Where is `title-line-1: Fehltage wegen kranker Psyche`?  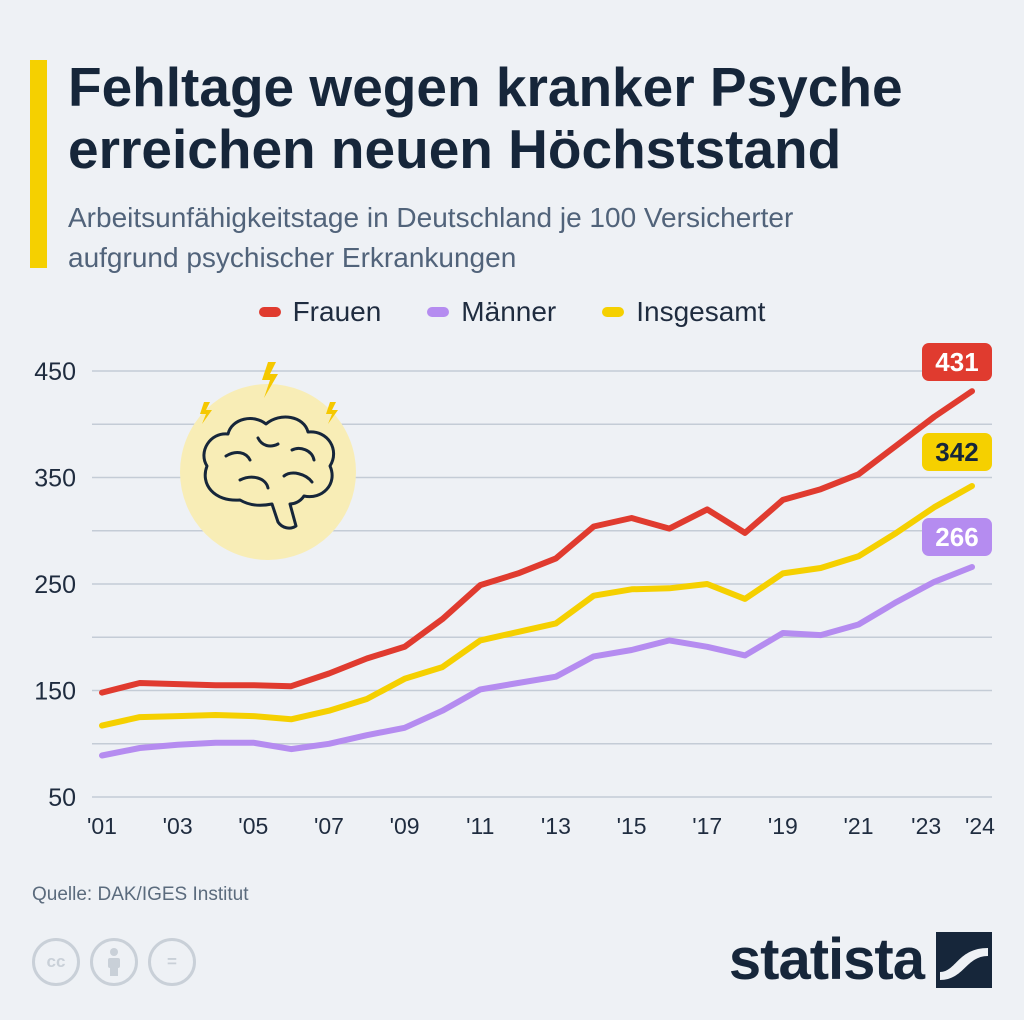 title-line-1: Fehltage wegen kranker Psyche is located at coordinates (485, 87).